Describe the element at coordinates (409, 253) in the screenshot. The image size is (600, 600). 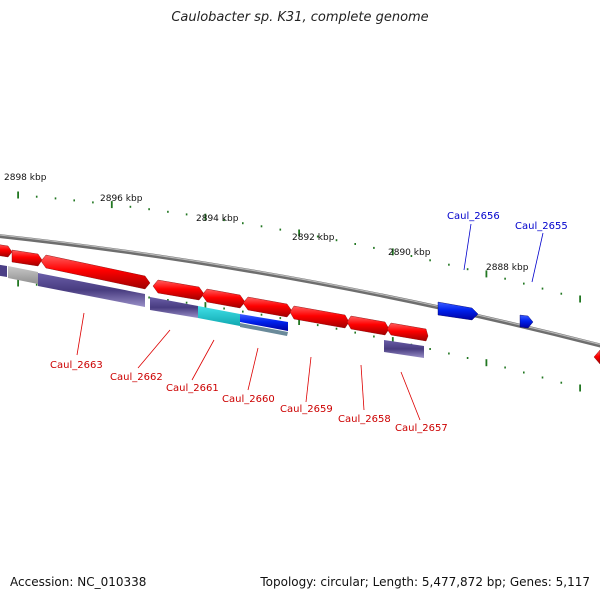
I see `scale-label-2890: 2890 kbp` at that location.